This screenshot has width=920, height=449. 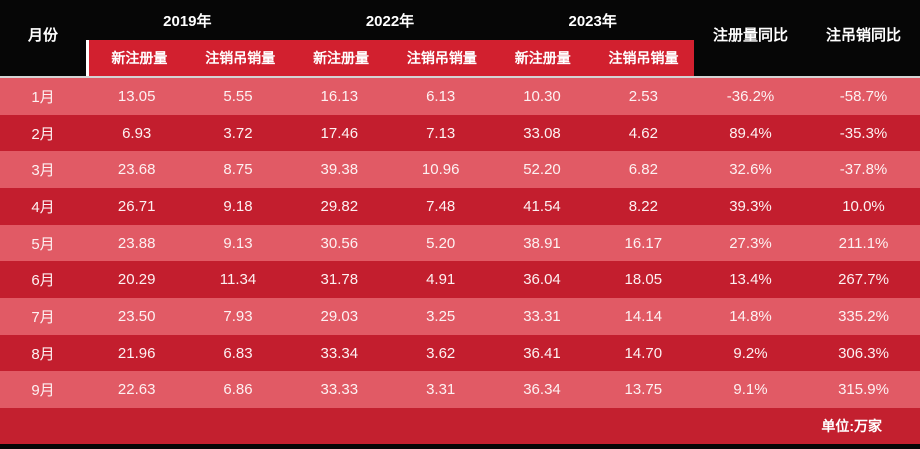 I want to click on year-row: 2019年 2022年 2023年, so click(x=390, y=20).